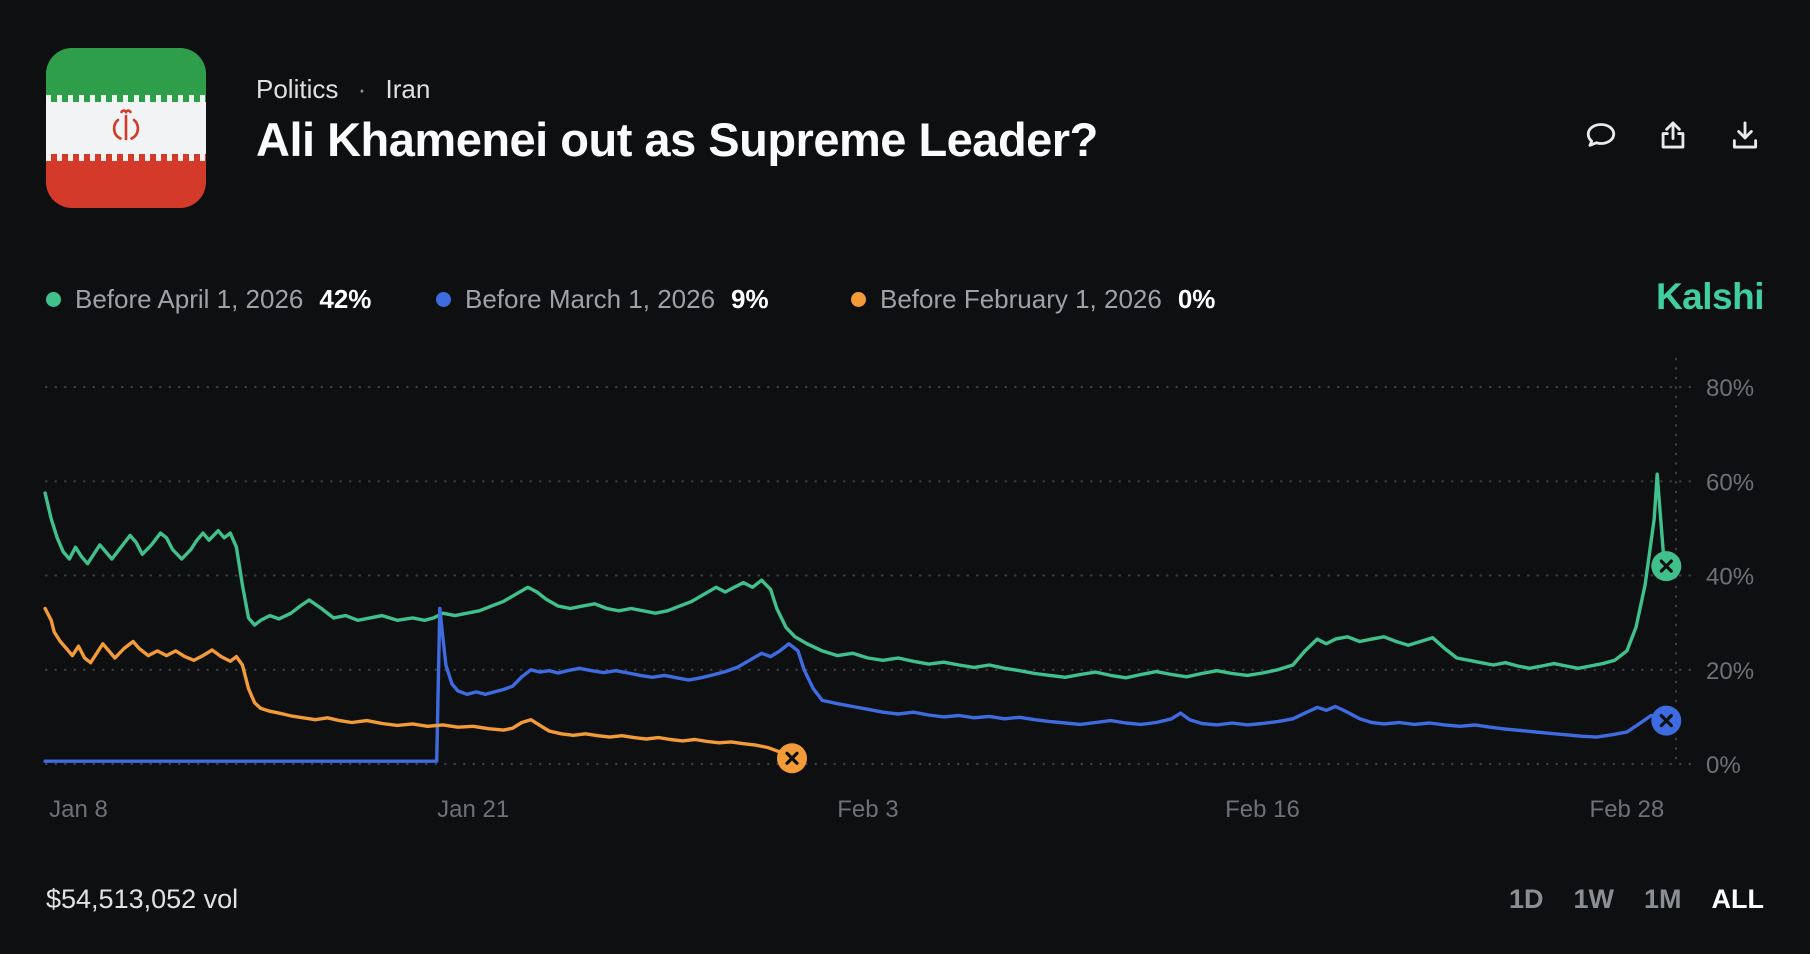  I want to click on header-actions, so click(1673, 135).